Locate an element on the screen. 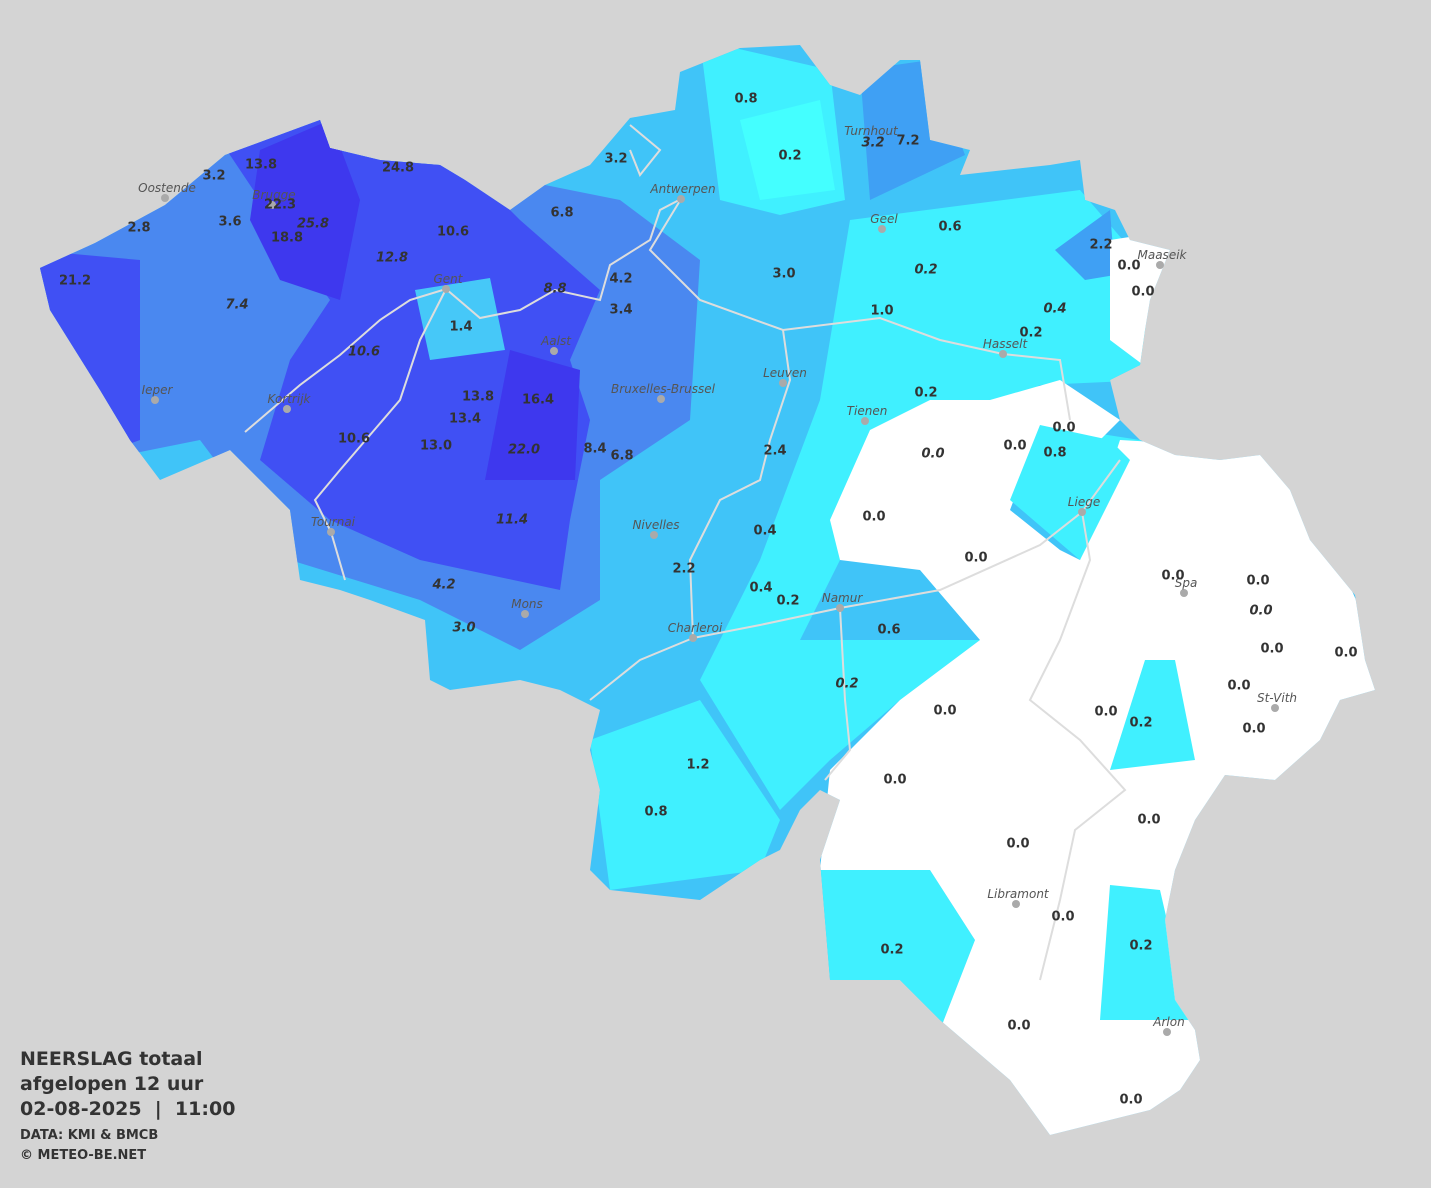 This screenshot has width=1431, height=1188. measurement: 3.4 is located at coordinates (620, 310).